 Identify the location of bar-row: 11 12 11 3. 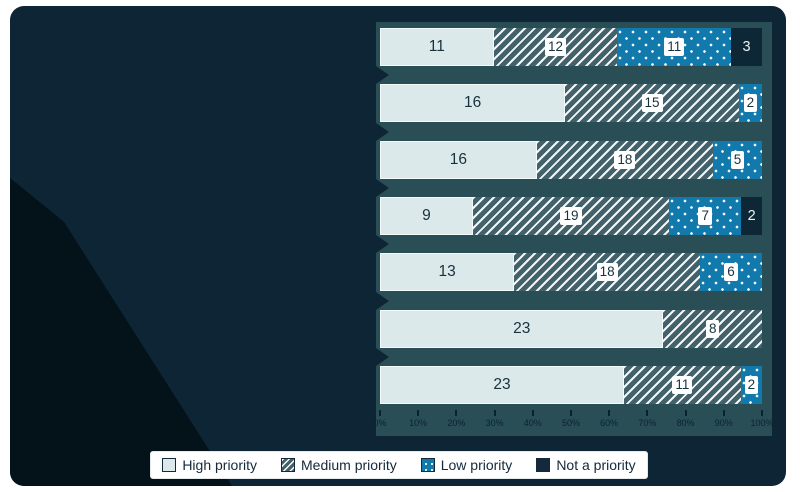
(571, 47).